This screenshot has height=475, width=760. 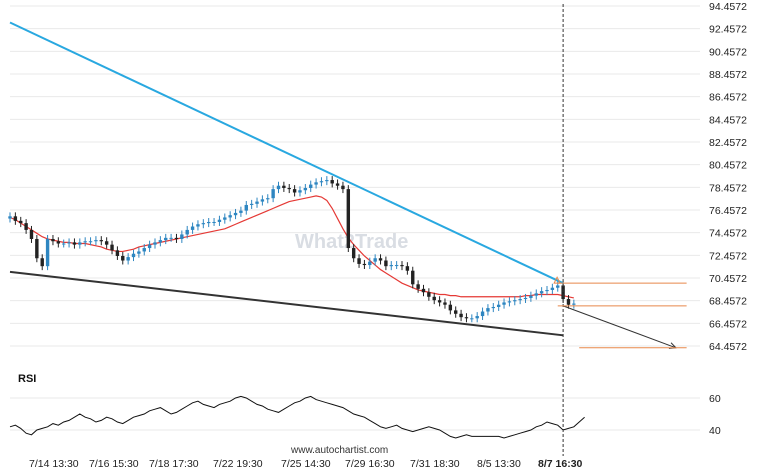 What do you see at coordinates (560, 464) in the screenshot?
I see `x-tick-label-8: 8/7 16:30` at bounding box center [560, 464].